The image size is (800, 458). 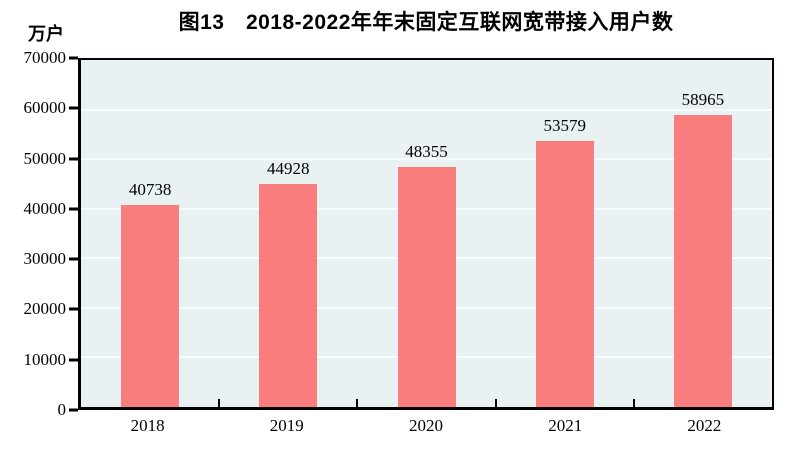 I want to click on y-axis-tick-label: 40000, so click(x=45, y=208).